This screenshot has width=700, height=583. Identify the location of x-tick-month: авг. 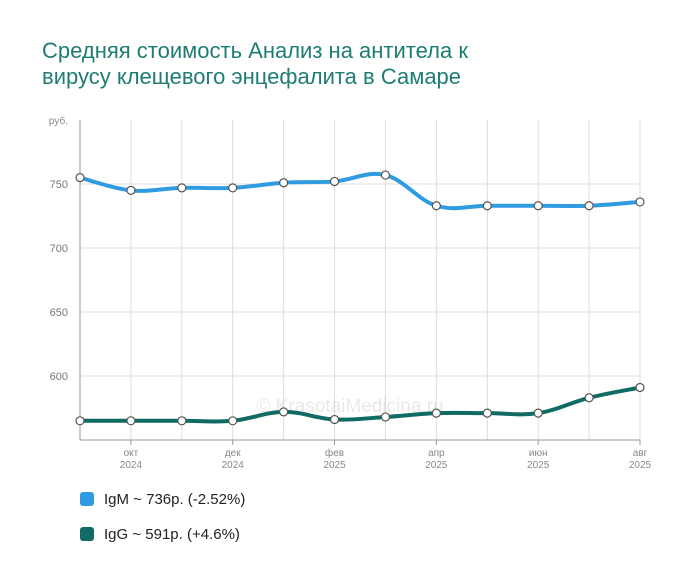
(640, 453).